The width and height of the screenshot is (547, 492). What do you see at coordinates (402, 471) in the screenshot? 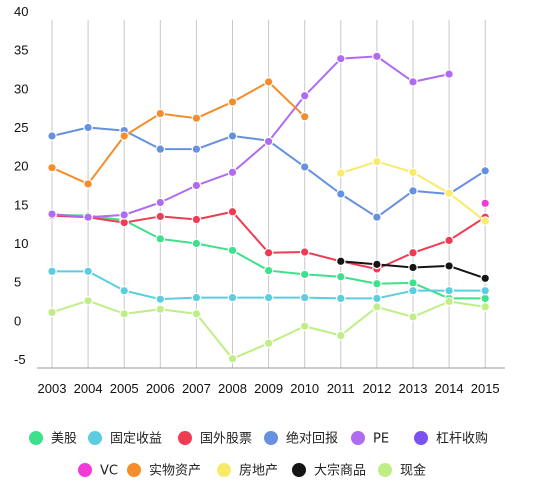
I see `legend-item: 现金` at bounding box center [402, 471].